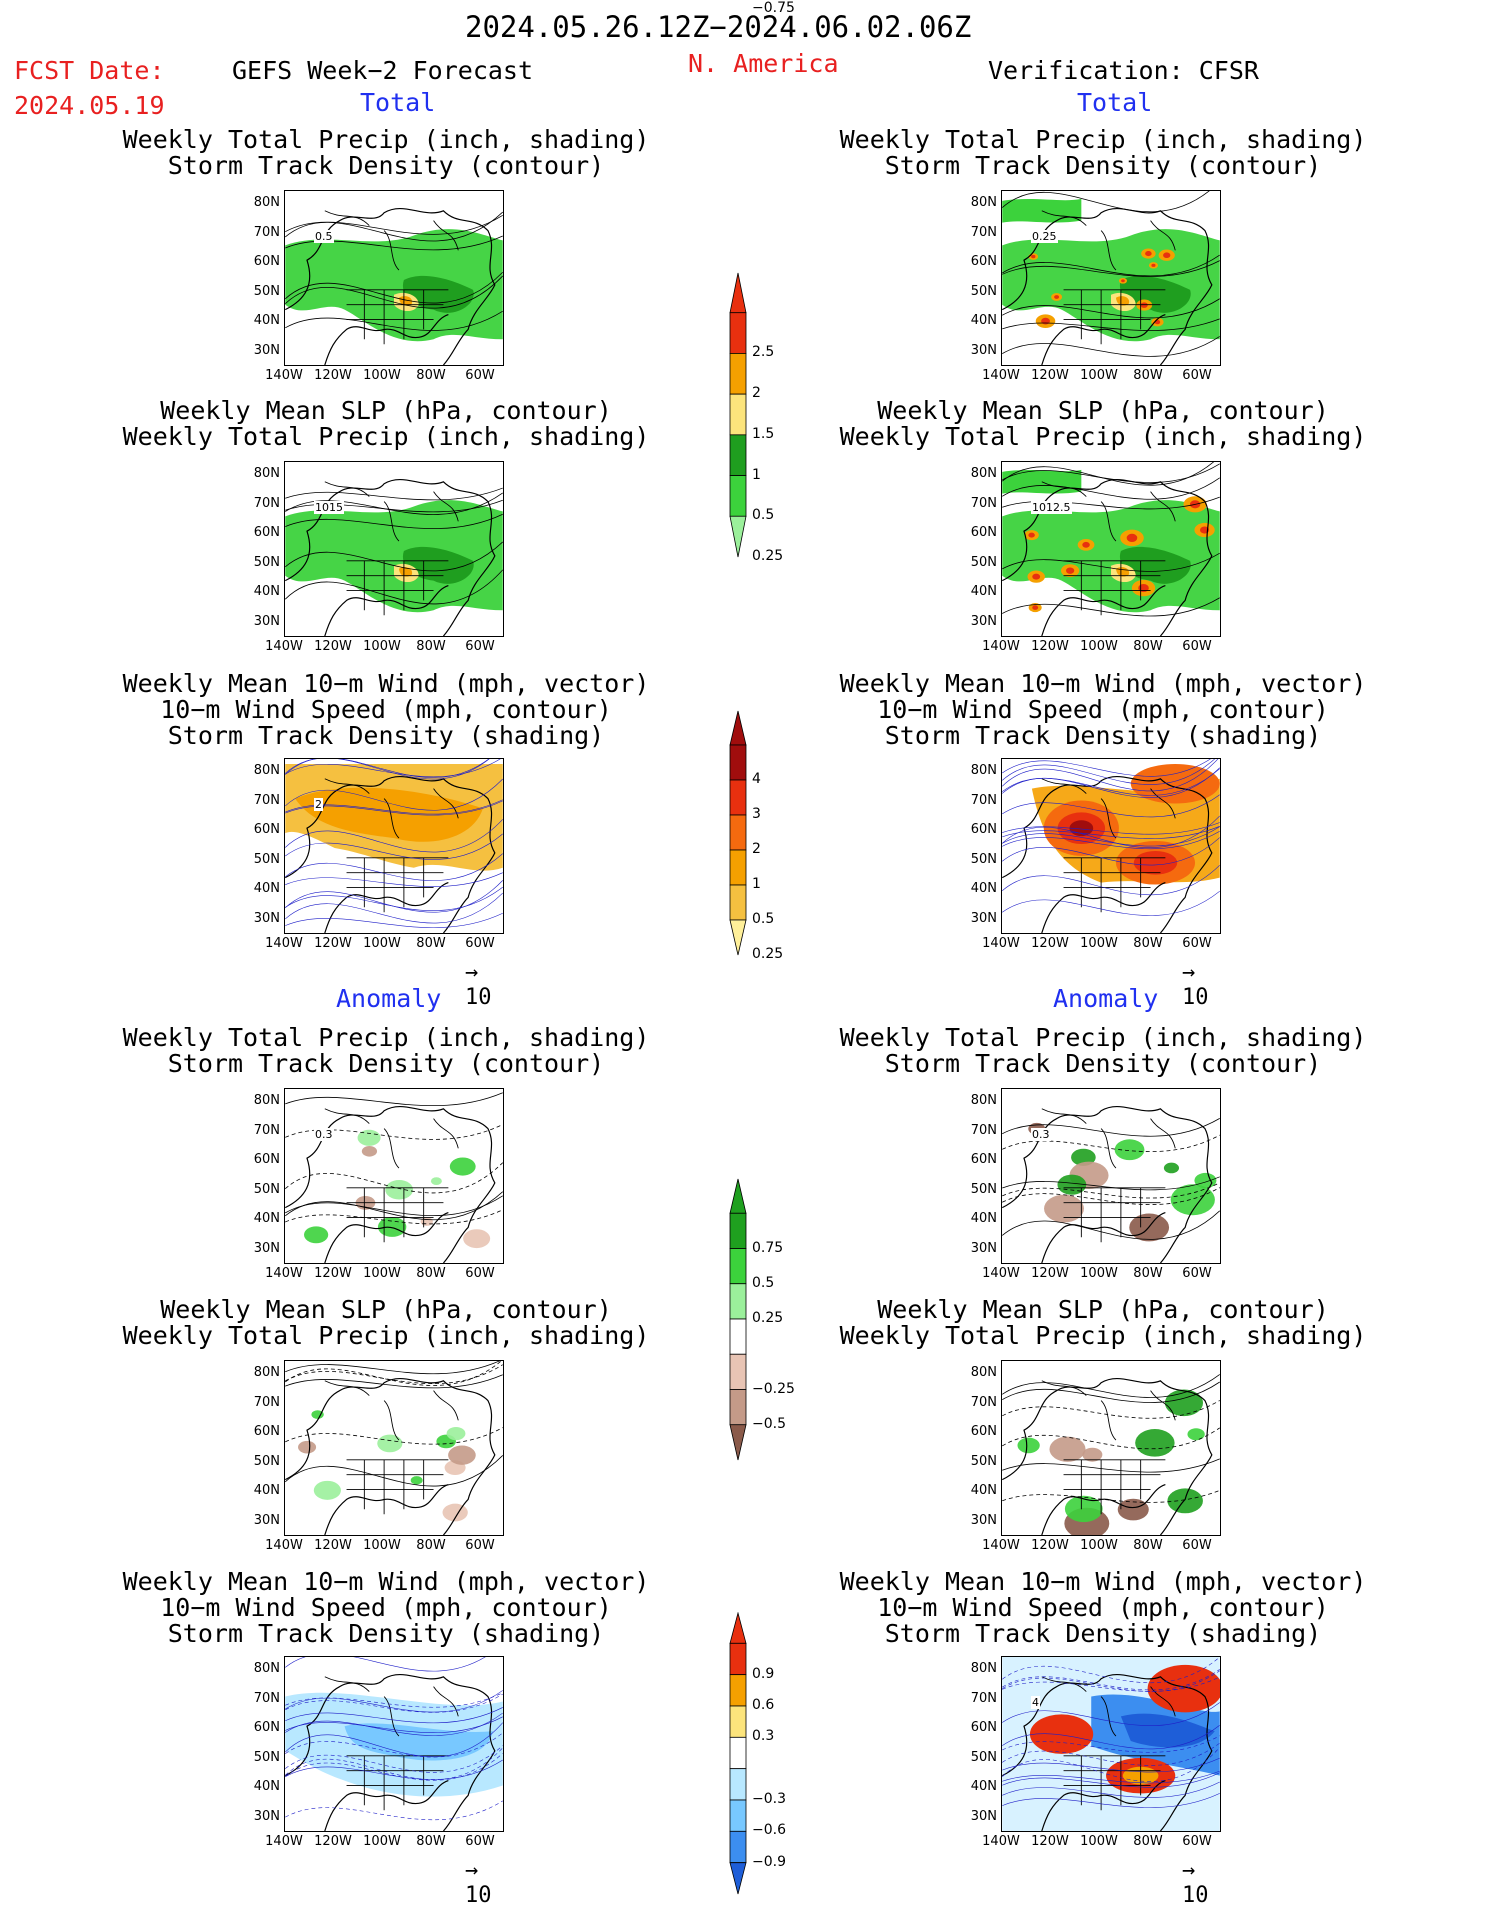 The image size is (1487, 1925). What do you see at coordinates (478, 985) in the screenshot?
I see `vector-ref-fc-total: → 10` at bounding box center [478, 985].